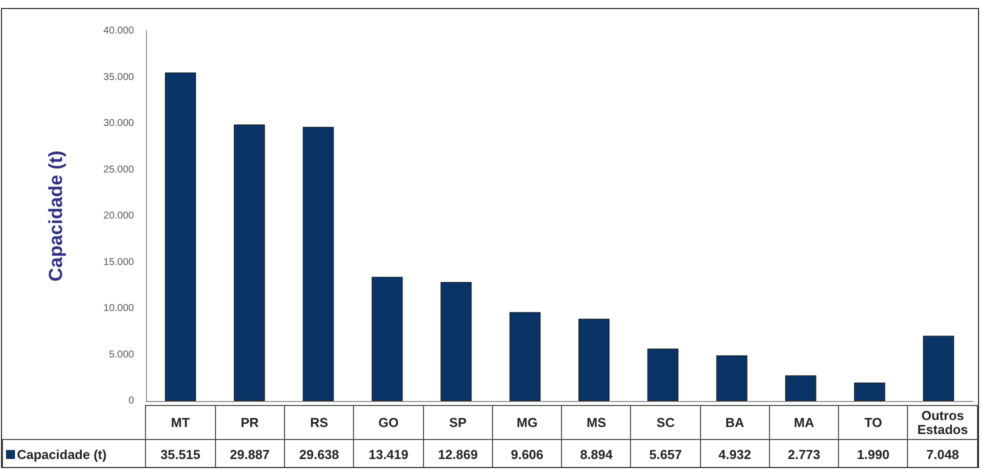 The height and width of the screenshot is (469, 982). I want to click on data-label: 7.048, so click(943, 454).